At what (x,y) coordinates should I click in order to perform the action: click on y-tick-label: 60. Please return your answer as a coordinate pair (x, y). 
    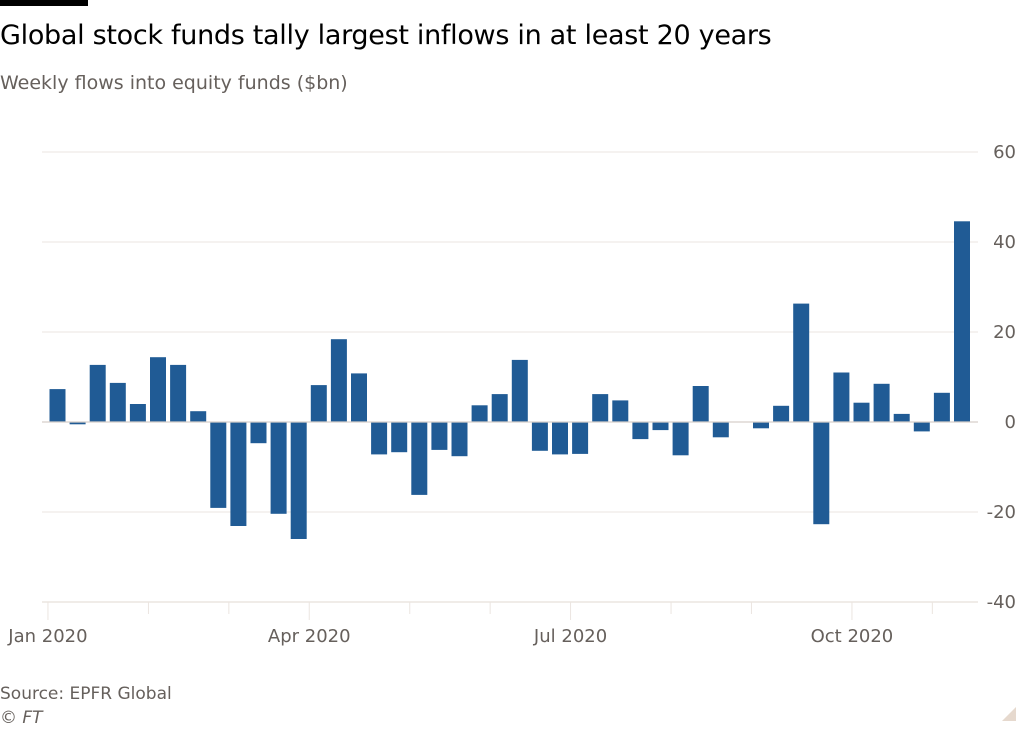
    Looking at the image, I should click on (1004, 152).